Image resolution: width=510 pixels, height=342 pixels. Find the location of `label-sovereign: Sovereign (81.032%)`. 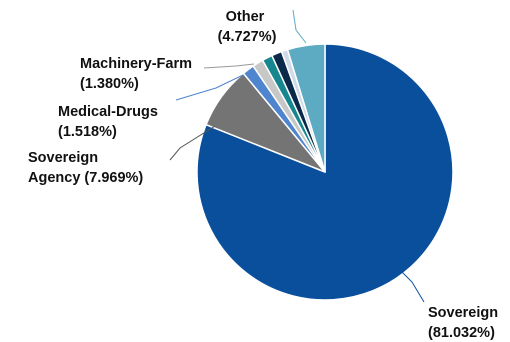

label-sovereign: Sovereign (81.032%) is located at coordinates (465, 323).